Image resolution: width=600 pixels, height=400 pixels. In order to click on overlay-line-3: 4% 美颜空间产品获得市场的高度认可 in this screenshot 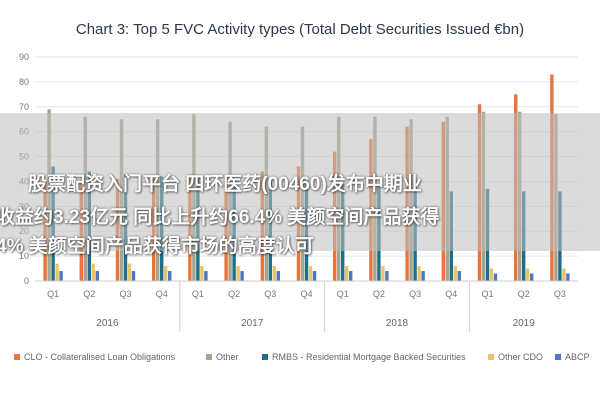, I will do `click(157, 246)`.